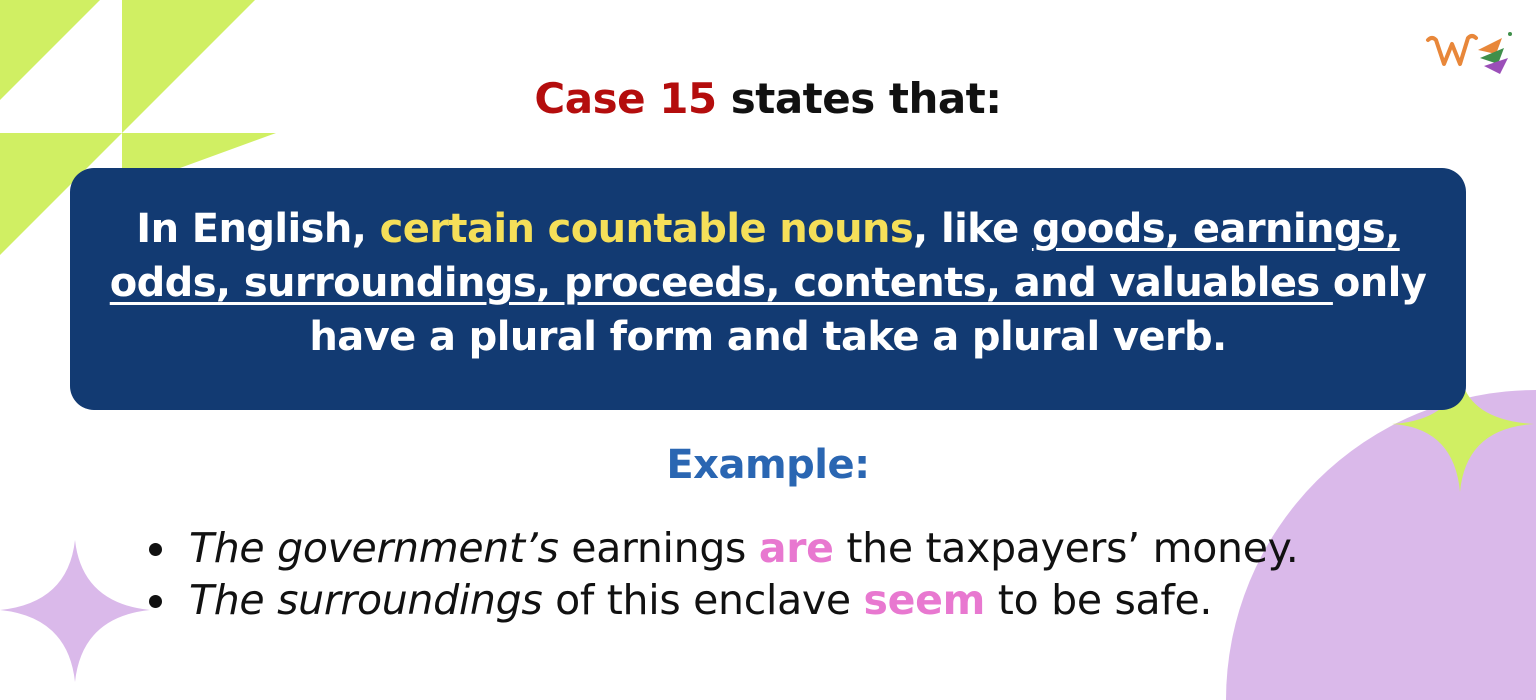 This screenshot has width=1536, height=700. I want to click on rule-text-part2: , like, so click(972, 229).